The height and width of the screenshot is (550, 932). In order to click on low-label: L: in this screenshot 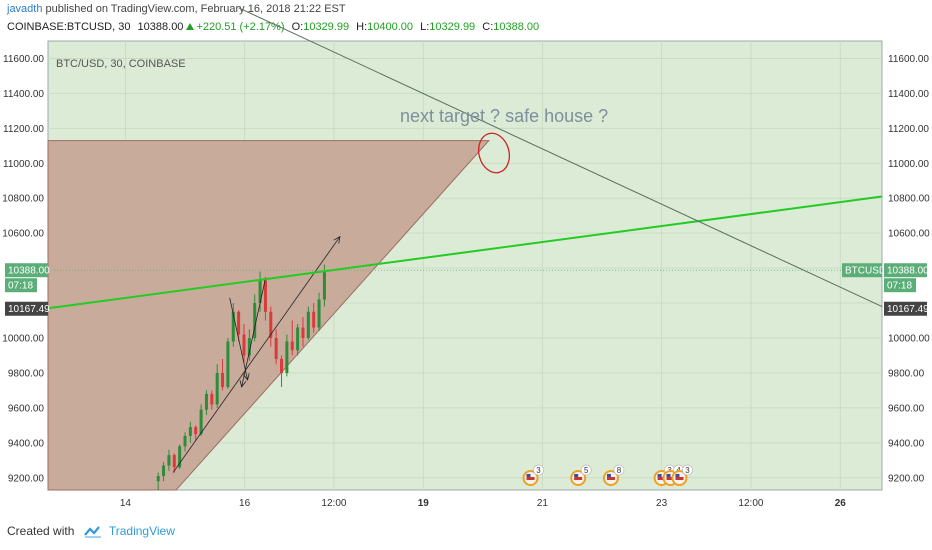, I will do `click(425, 27)`.